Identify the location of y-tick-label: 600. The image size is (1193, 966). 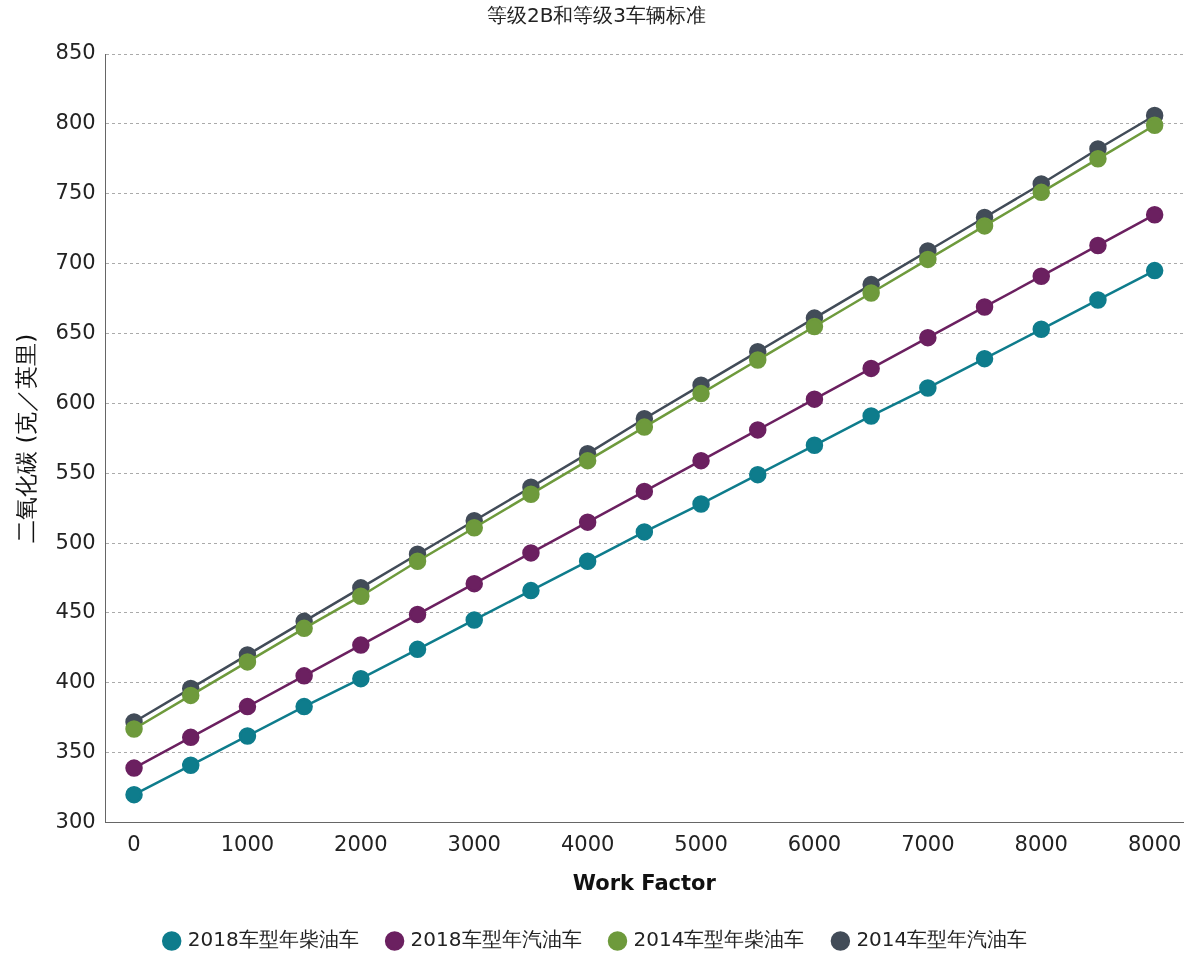
(75, 401).